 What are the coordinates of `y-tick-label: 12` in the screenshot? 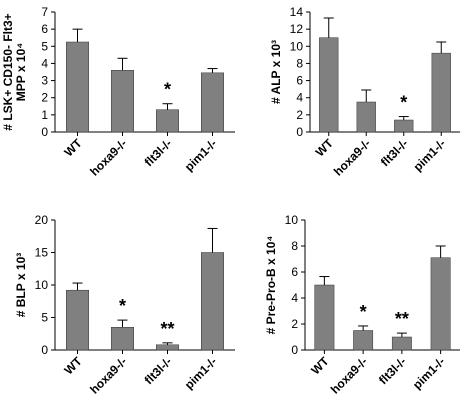 It's located at (297, 29).